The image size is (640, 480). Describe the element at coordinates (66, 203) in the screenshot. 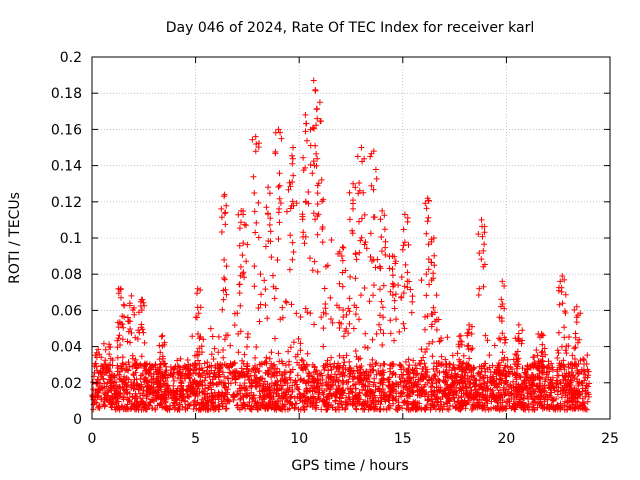

I see `y-tick-label: 0.12` at that location.